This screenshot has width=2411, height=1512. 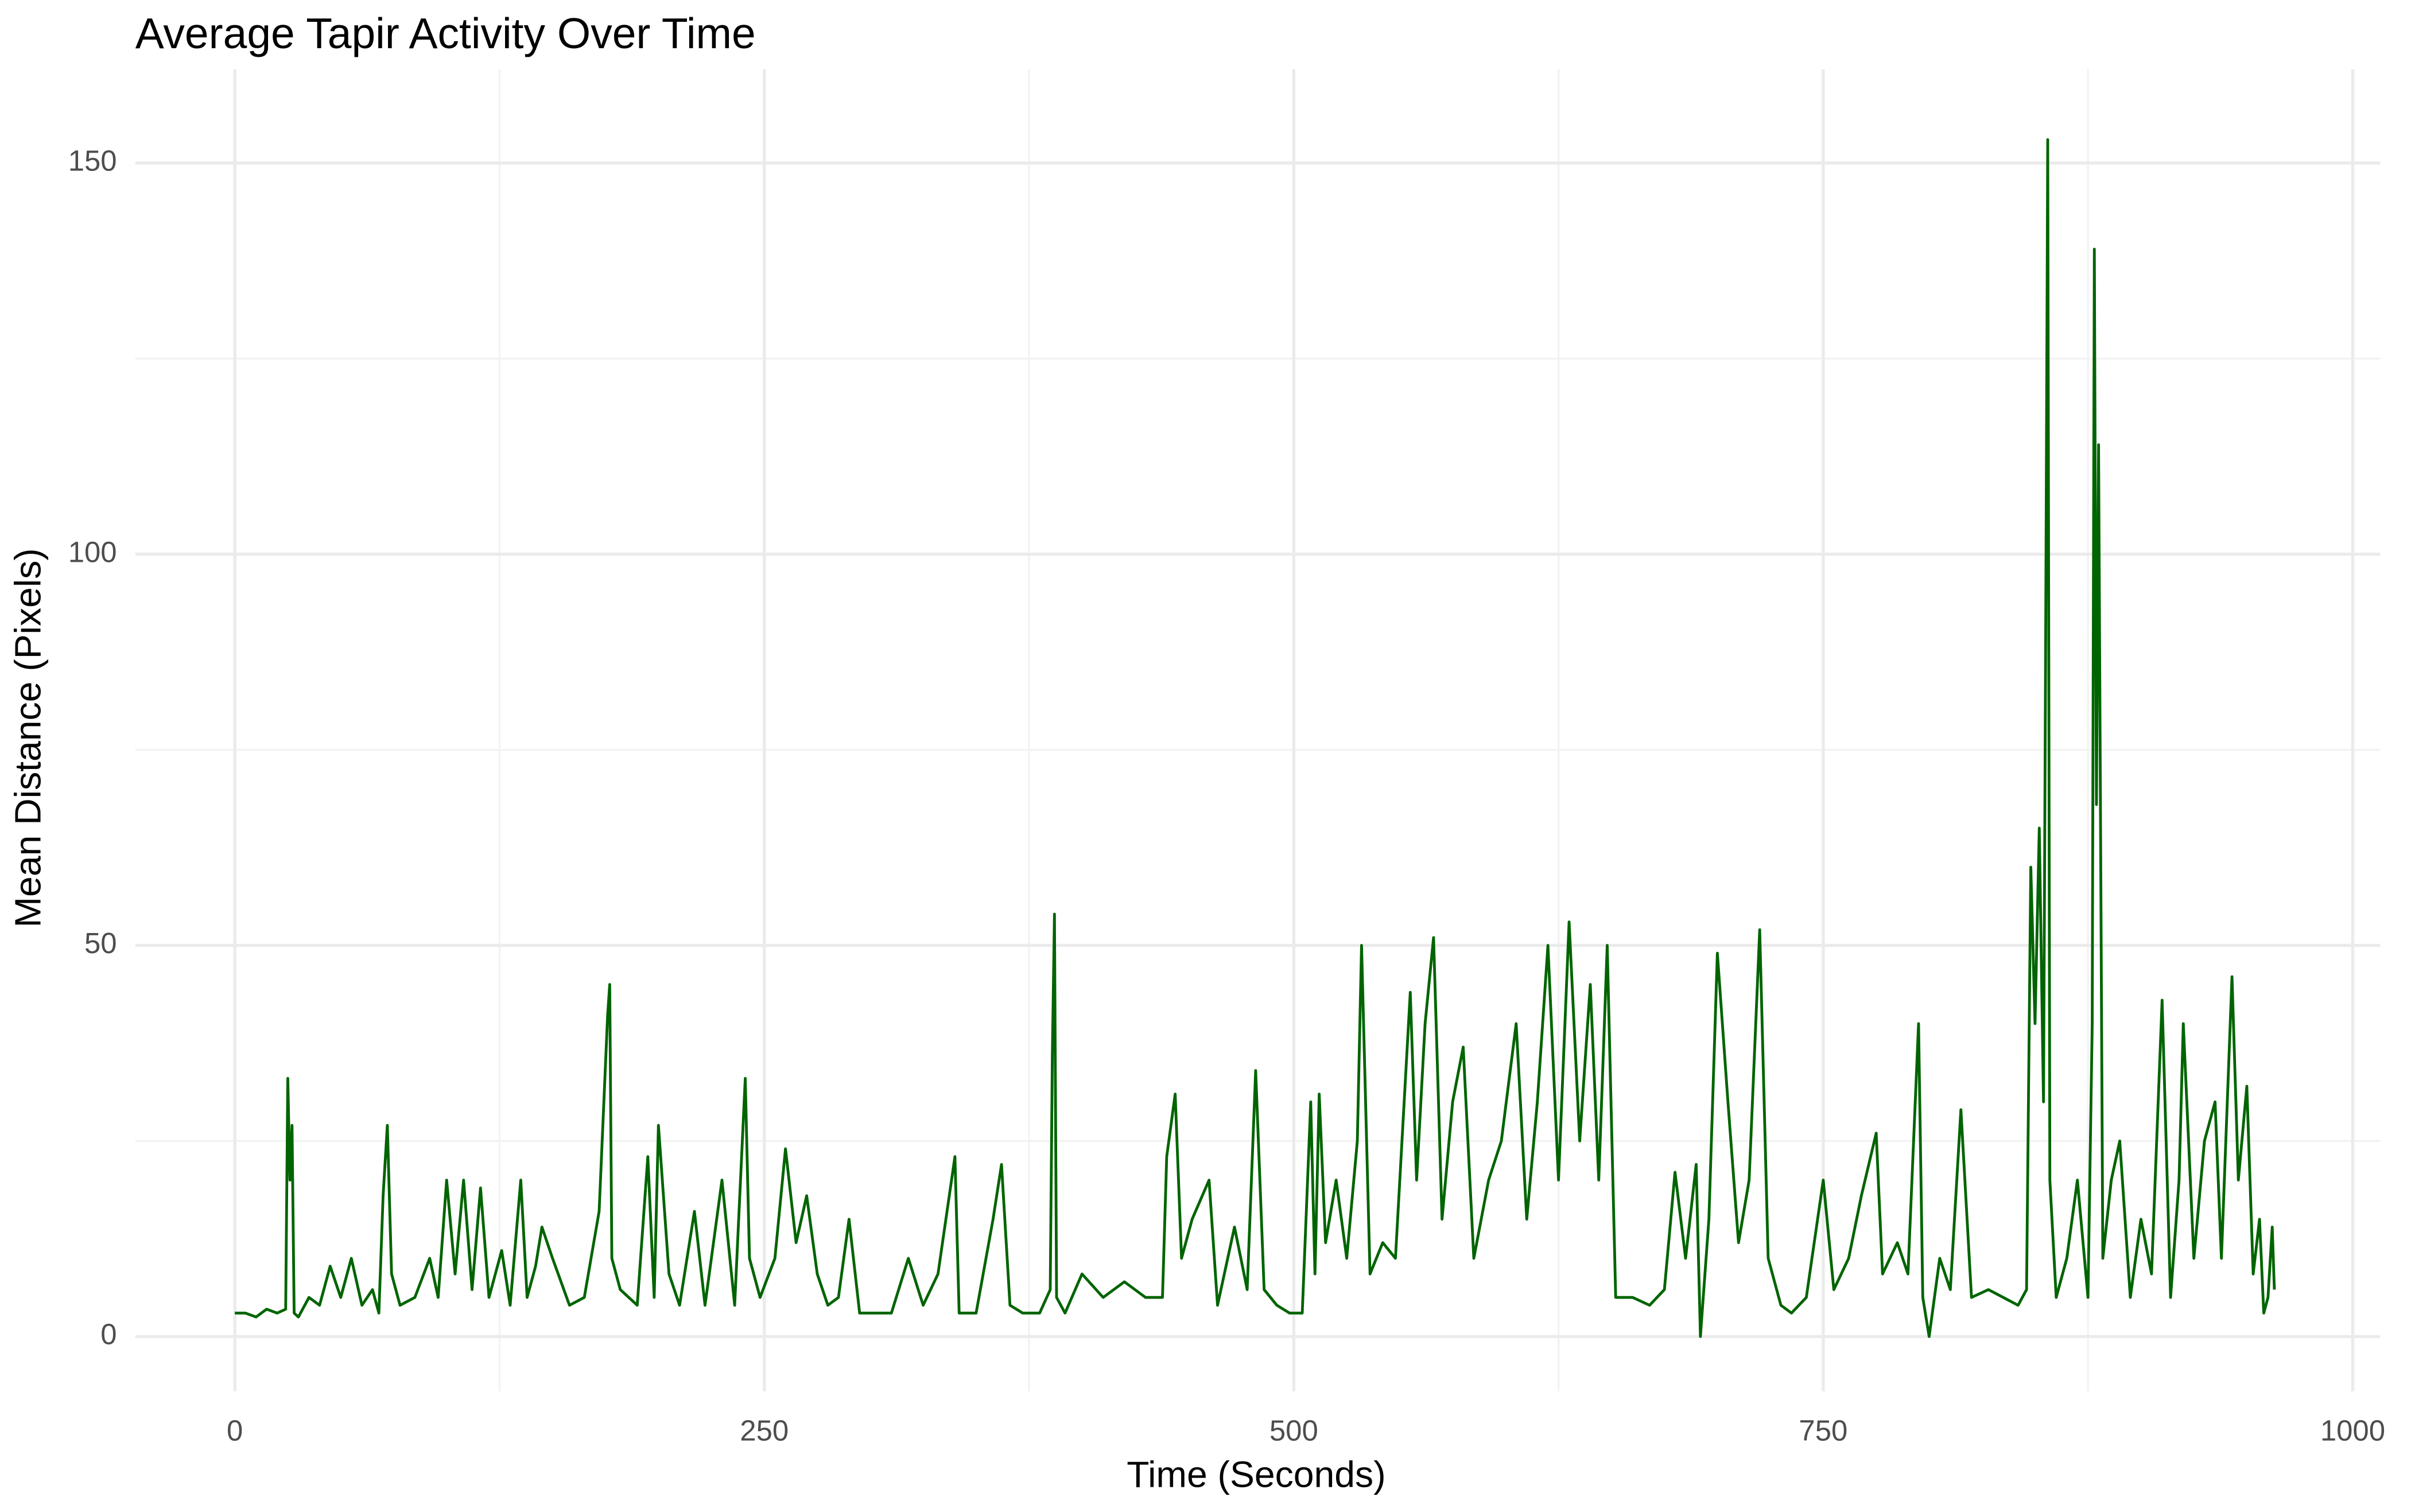 What do you see at coordinates (235, 1430) in the screenshot?
I see `x-tick-label: 0` at bounding box center [235, 1430].